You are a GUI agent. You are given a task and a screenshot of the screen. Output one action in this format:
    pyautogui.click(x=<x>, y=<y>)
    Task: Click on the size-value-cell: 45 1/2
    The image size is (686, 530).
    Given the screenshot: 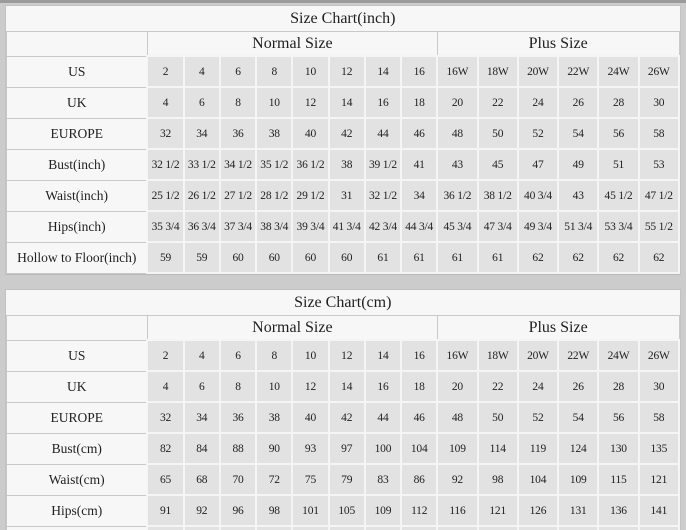 What is the action you would take?
    pyautogui.click(x=618, y=195)
    